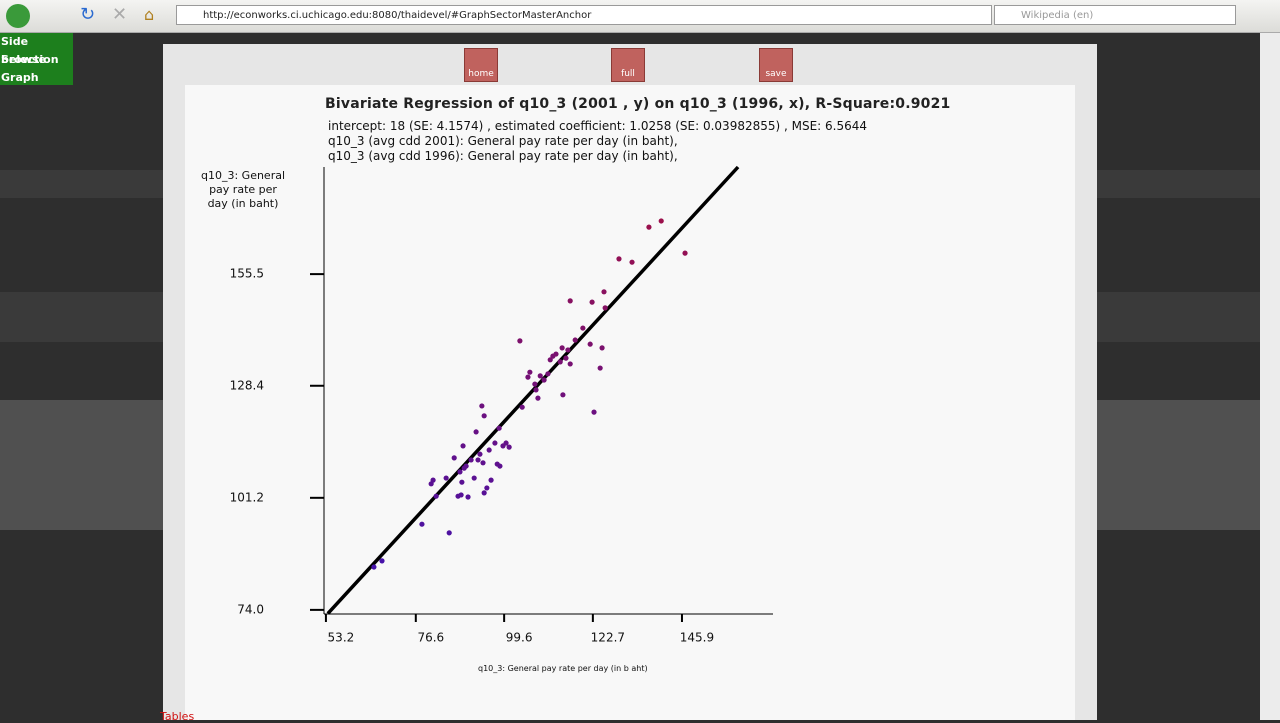 The height and width of the screenshot is (723, 1280). What do you see at coordinates (1115, 15) in the screenshot?
I see `search-box: Wikipedia (en)` at bounding box center [1115, 15].